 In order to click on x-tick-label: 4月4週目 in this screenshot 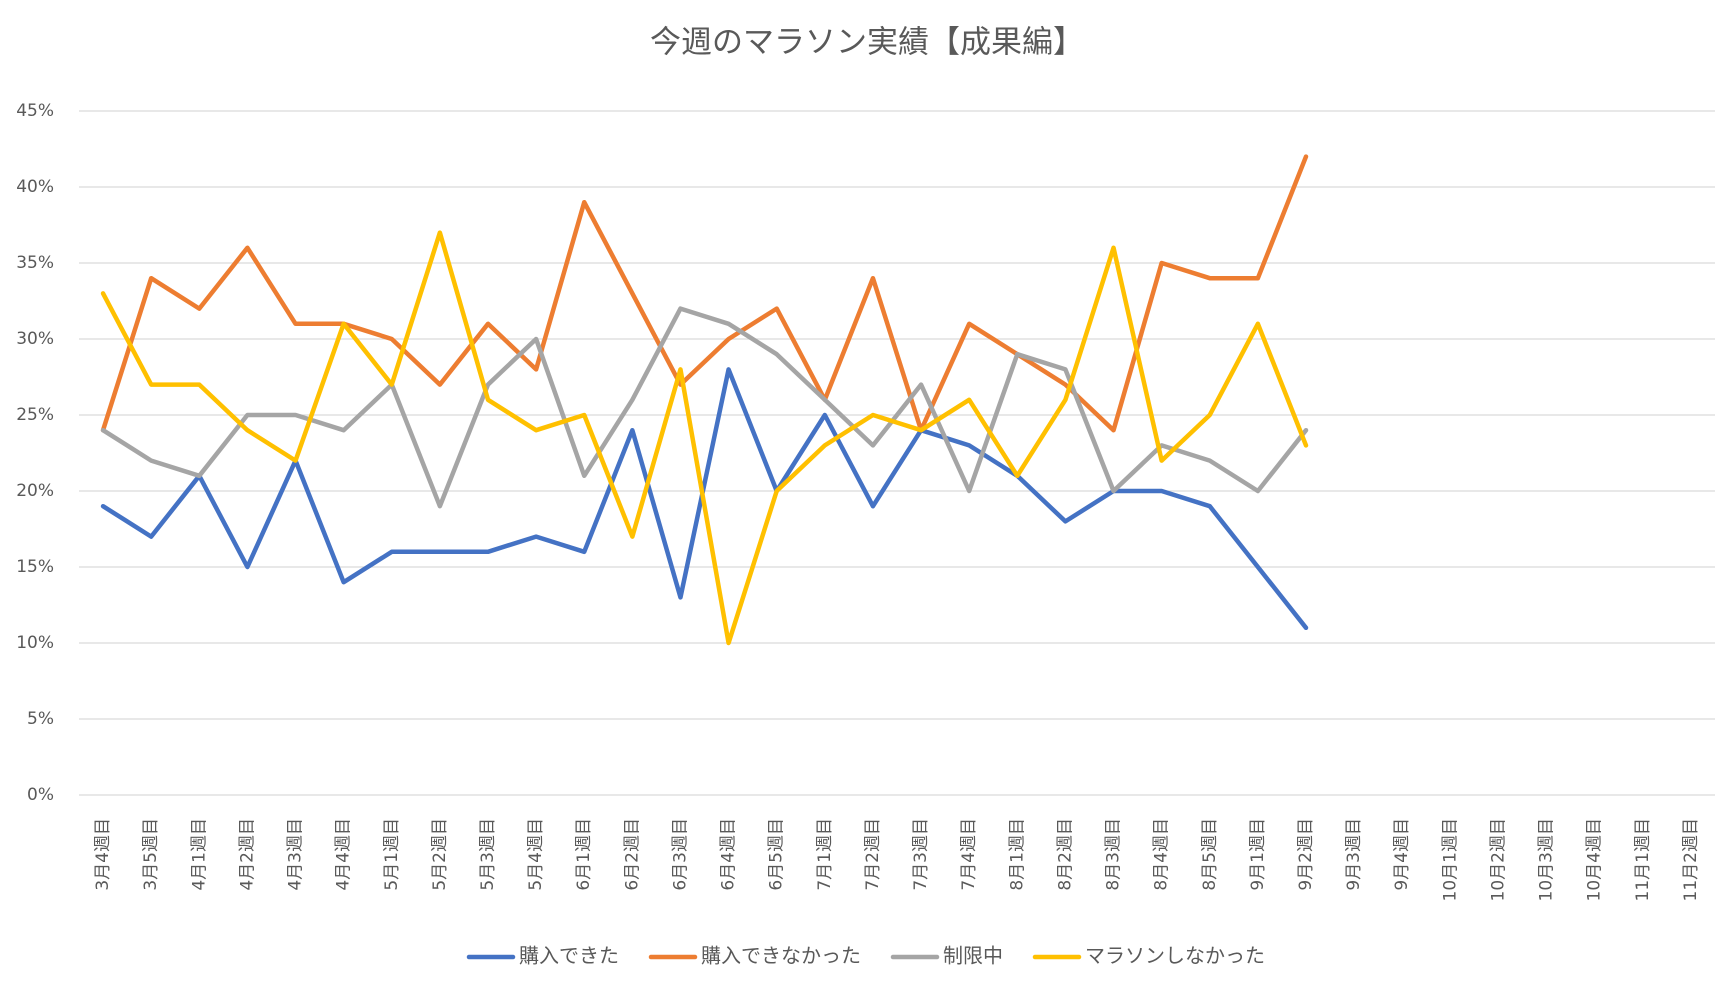, I will do `click(344, 854)`.